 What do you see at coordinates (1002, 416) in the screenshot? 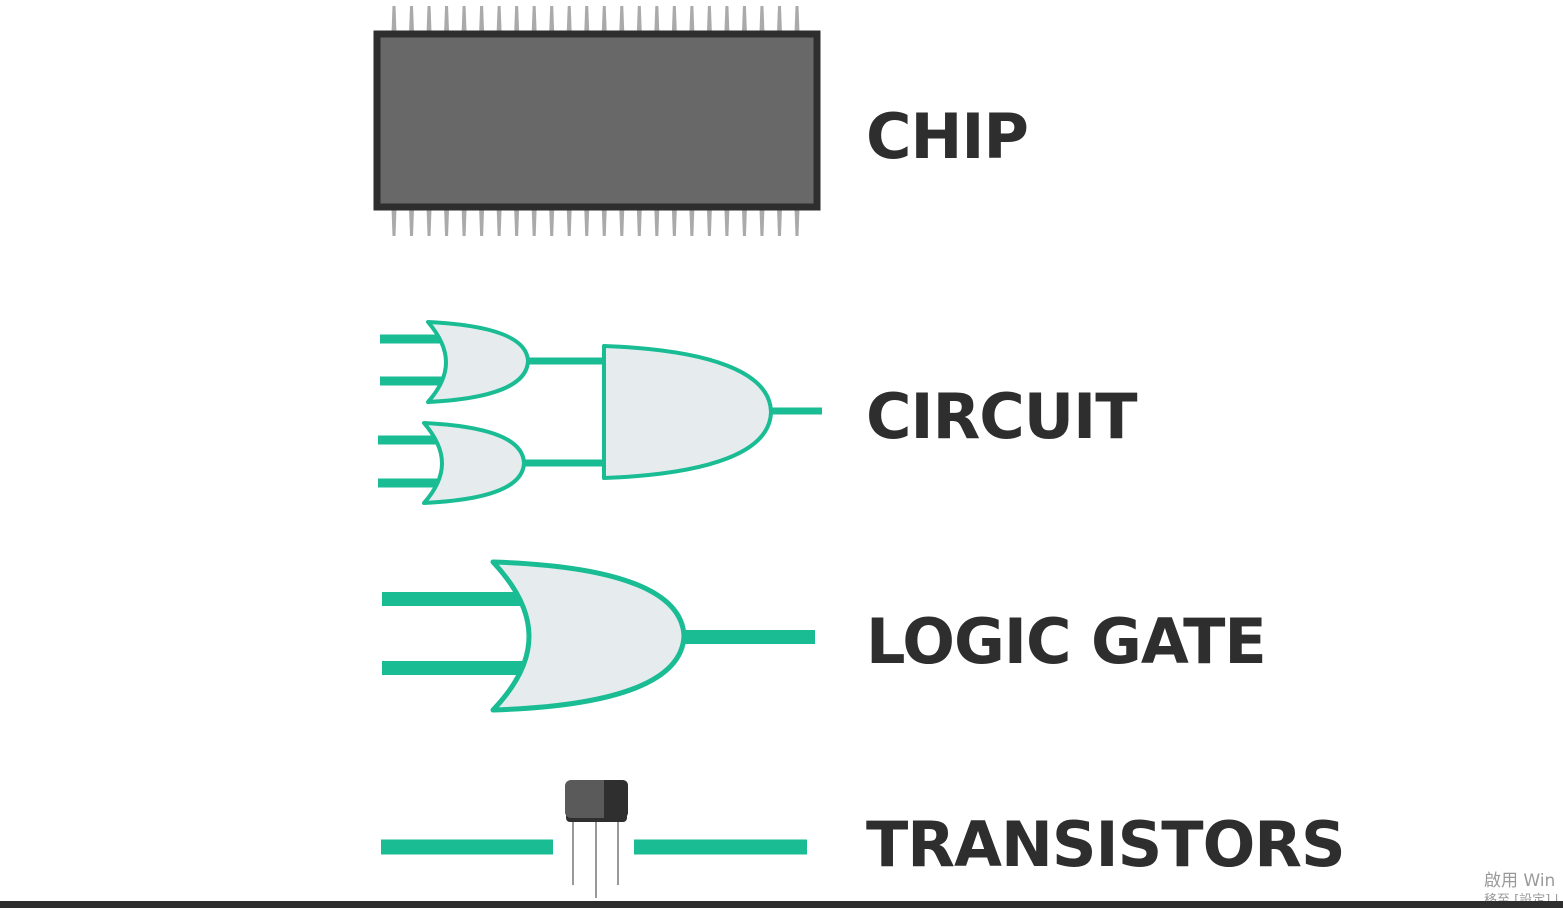
I see `circuit-label: CIRCUIT` at bounding box center [1002, 416].